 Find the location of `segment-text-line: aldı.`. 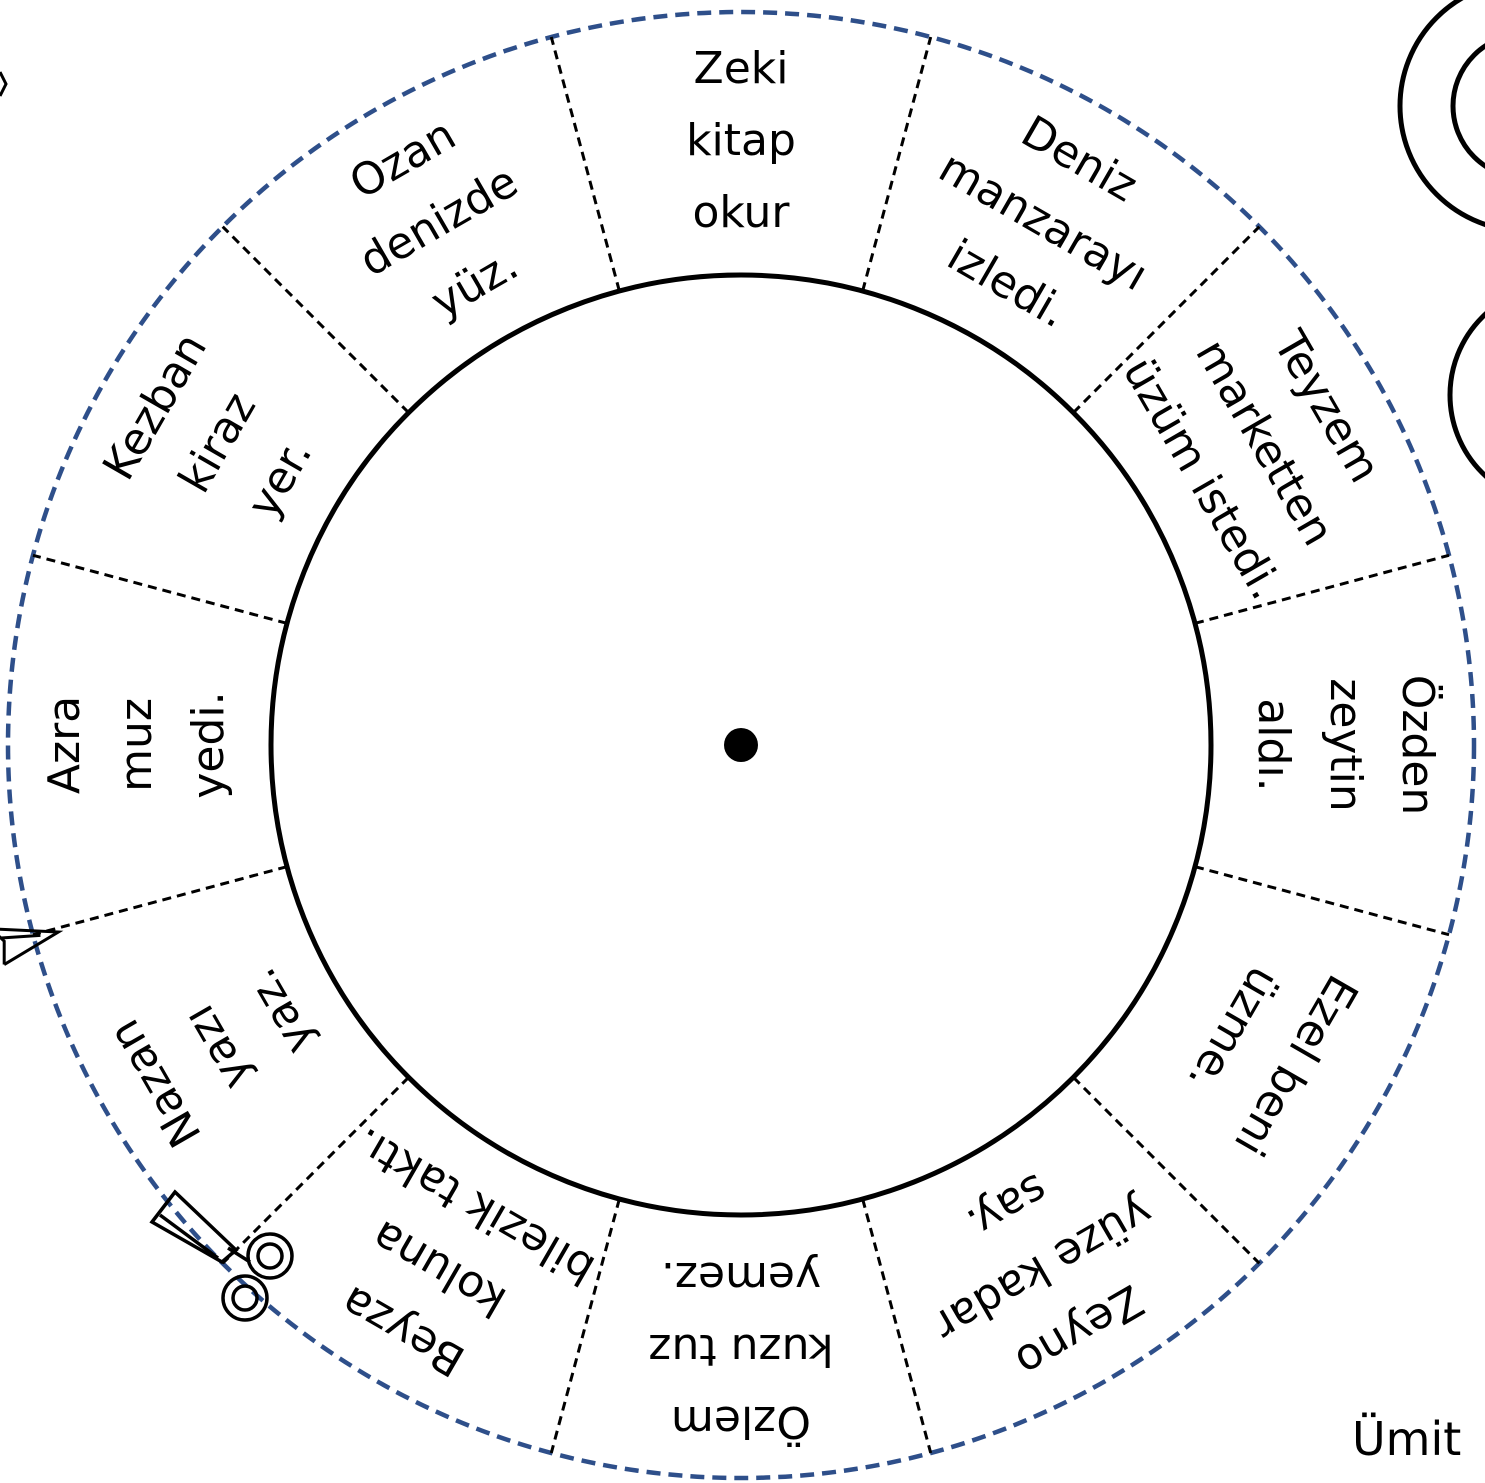

segment-text-line: aldı. is located at coordinates (1273, 744).